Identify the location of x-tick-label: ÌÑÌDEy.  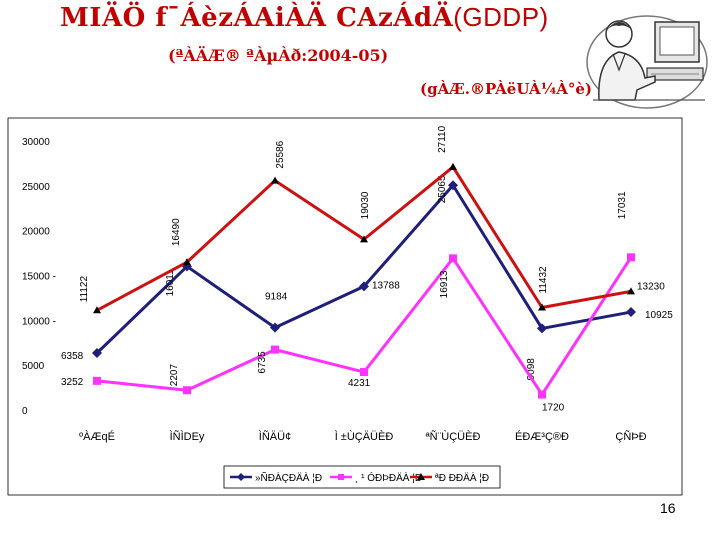
(187, 436).